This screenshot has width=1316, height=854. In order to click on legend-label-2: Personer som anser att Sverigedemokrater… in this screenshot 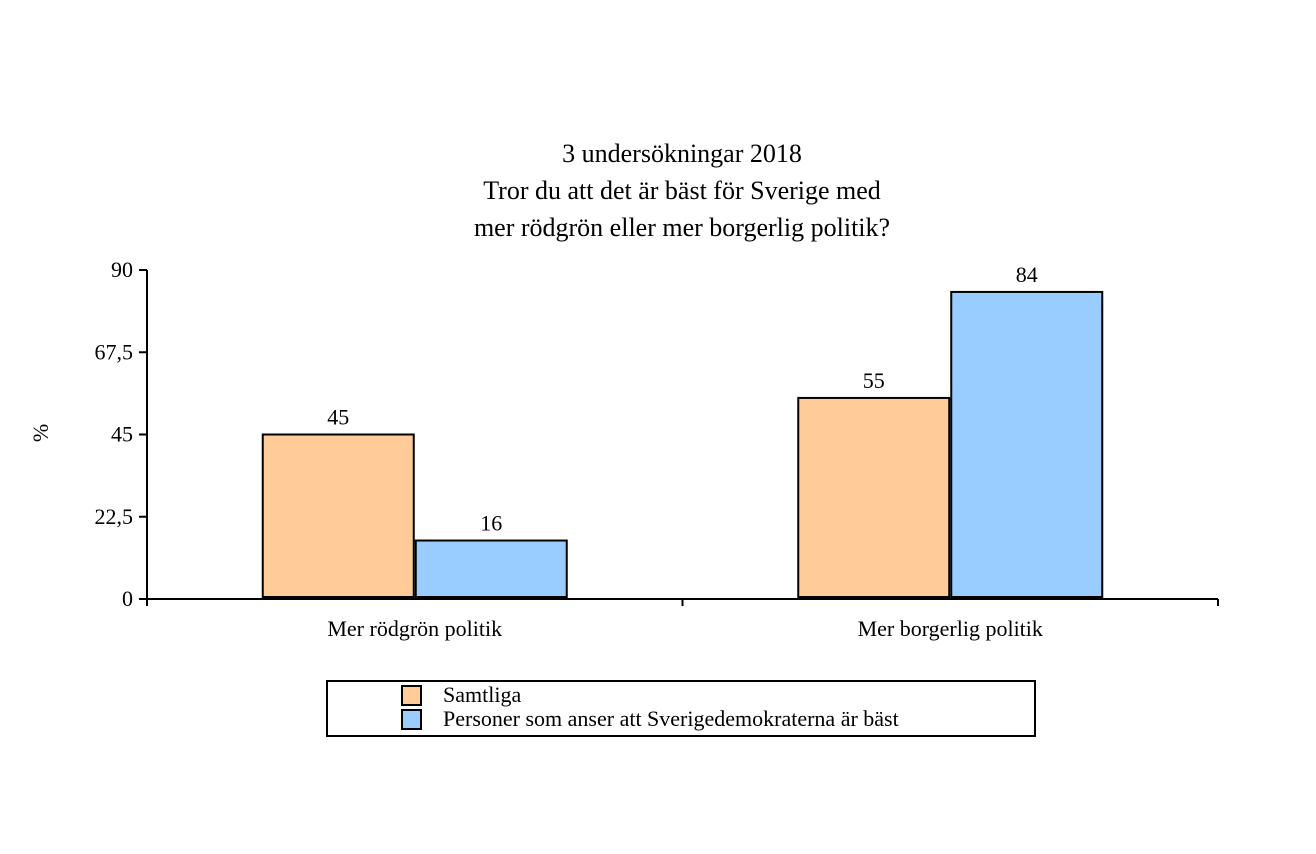, I will do `click(671, 718)`.